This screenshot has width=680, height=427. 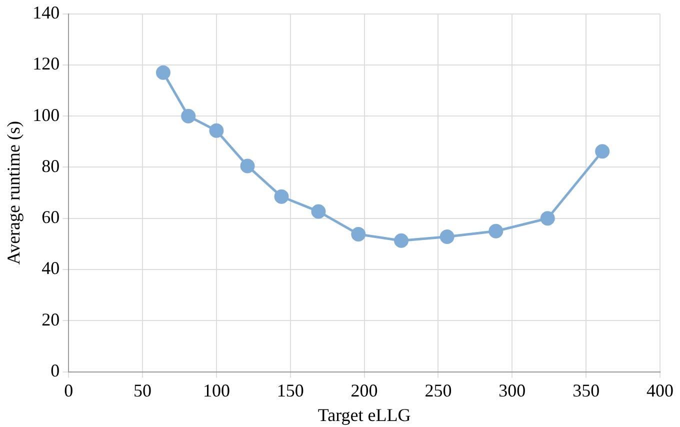 I want to click on x-tick-label: 200, so click(x=364, y=390).